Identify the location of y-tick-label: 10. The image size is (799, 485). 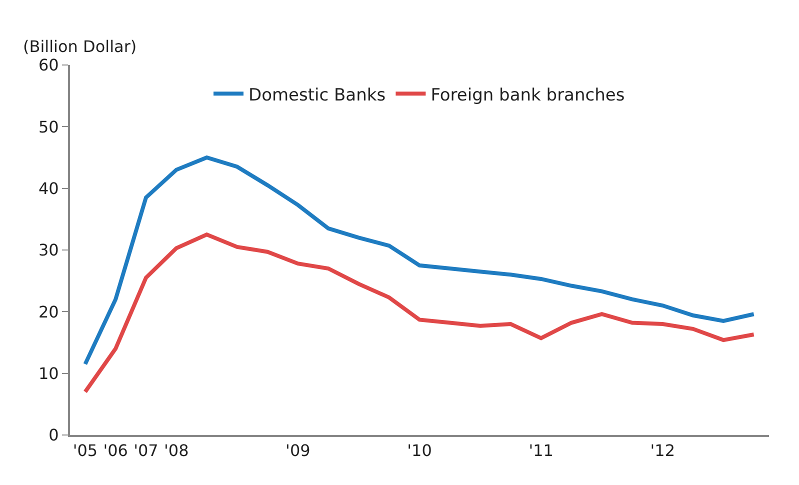
(48, 373).